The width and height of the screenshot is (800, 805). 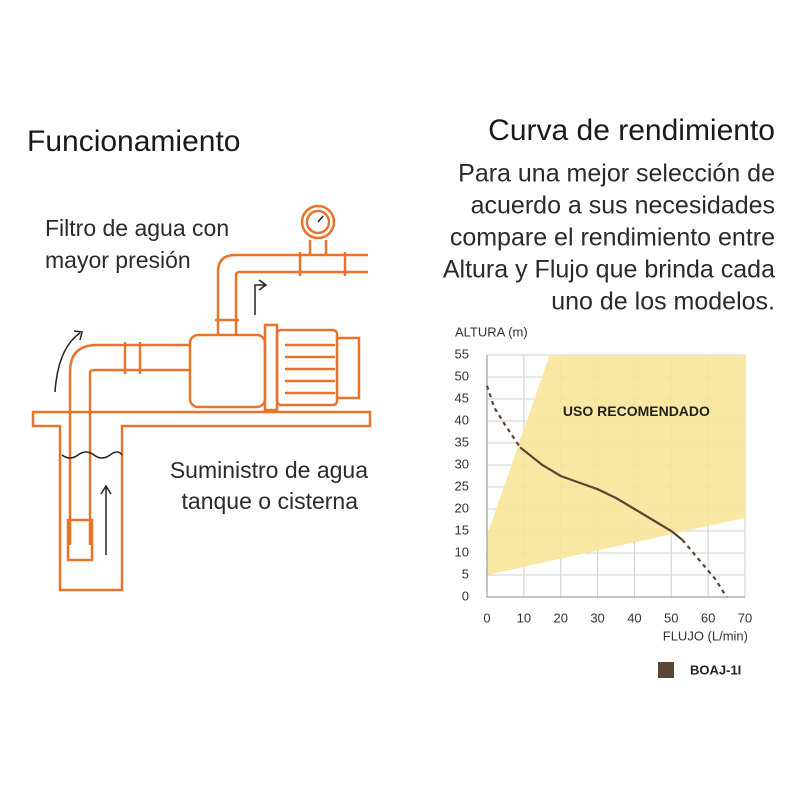 What do you see at coordinates (666, 670) in the screenshot?
I see `legend-swatch` at bounding box center [666, 670].